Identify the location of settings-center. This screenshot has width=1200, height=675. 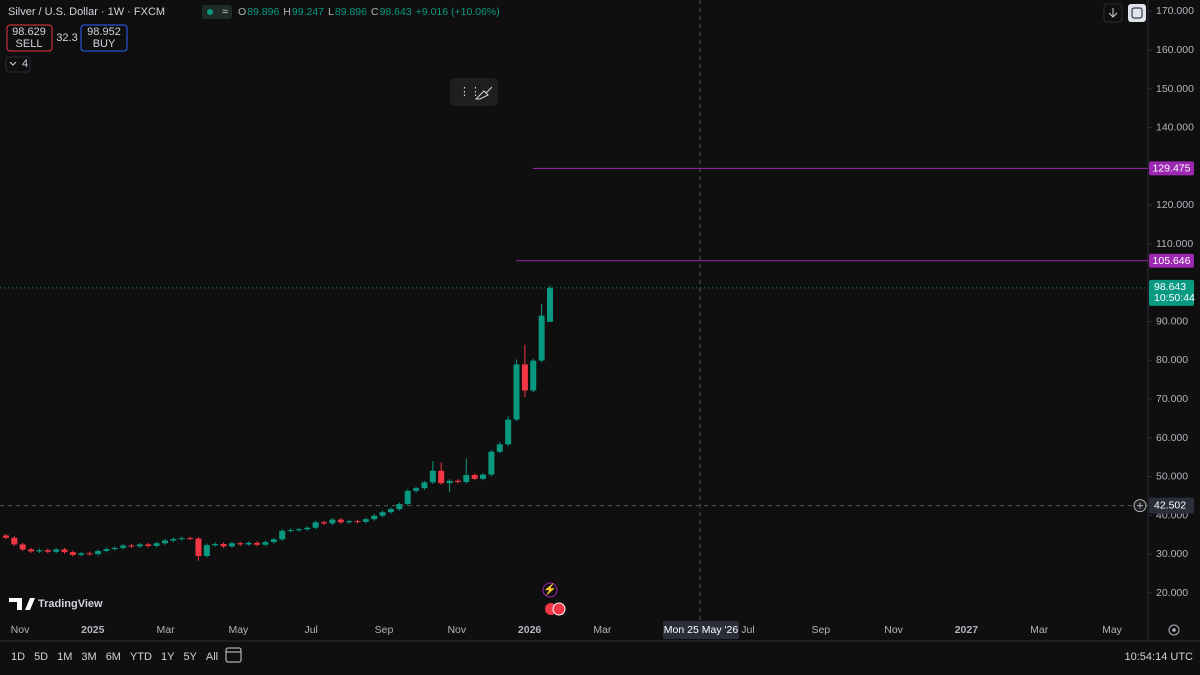
(1174, 630).